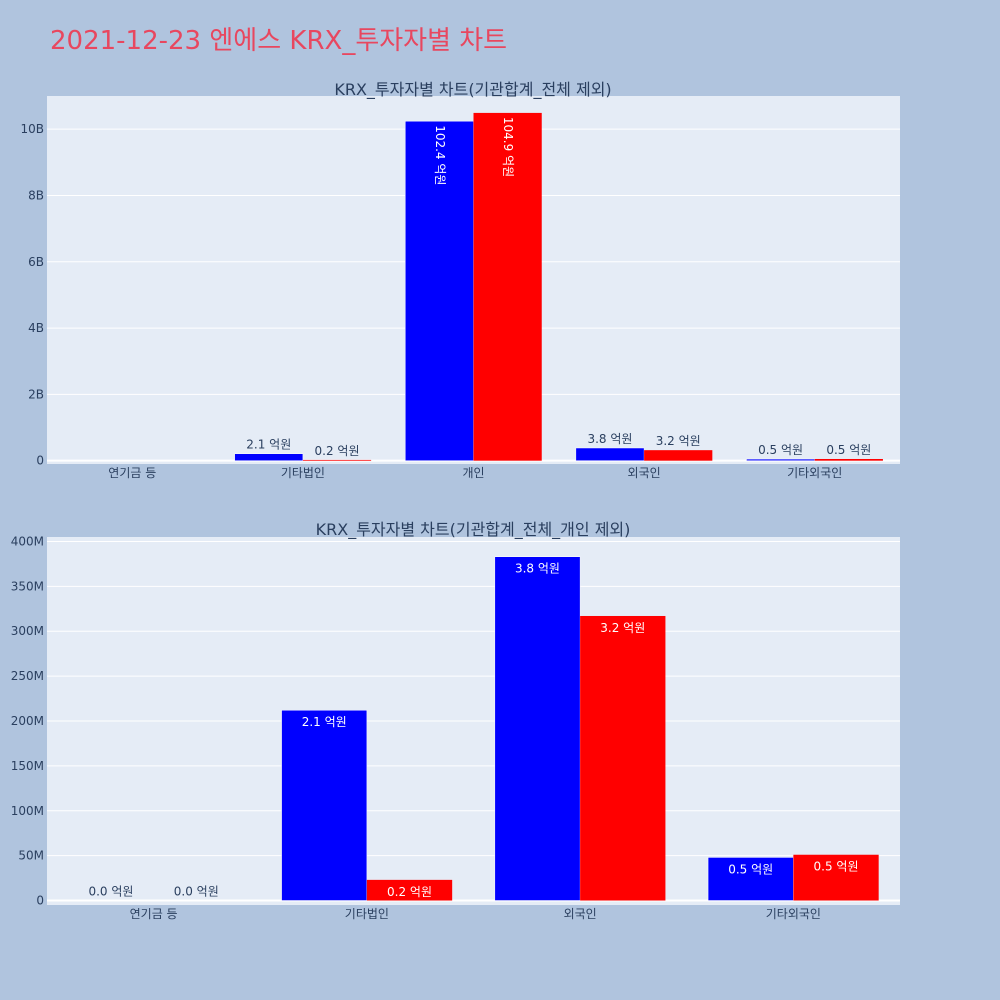  I want to click on chart-bottom-title: KRX_투자자별 차트(기관합계_전체_개인 제외), so click(473, 530).